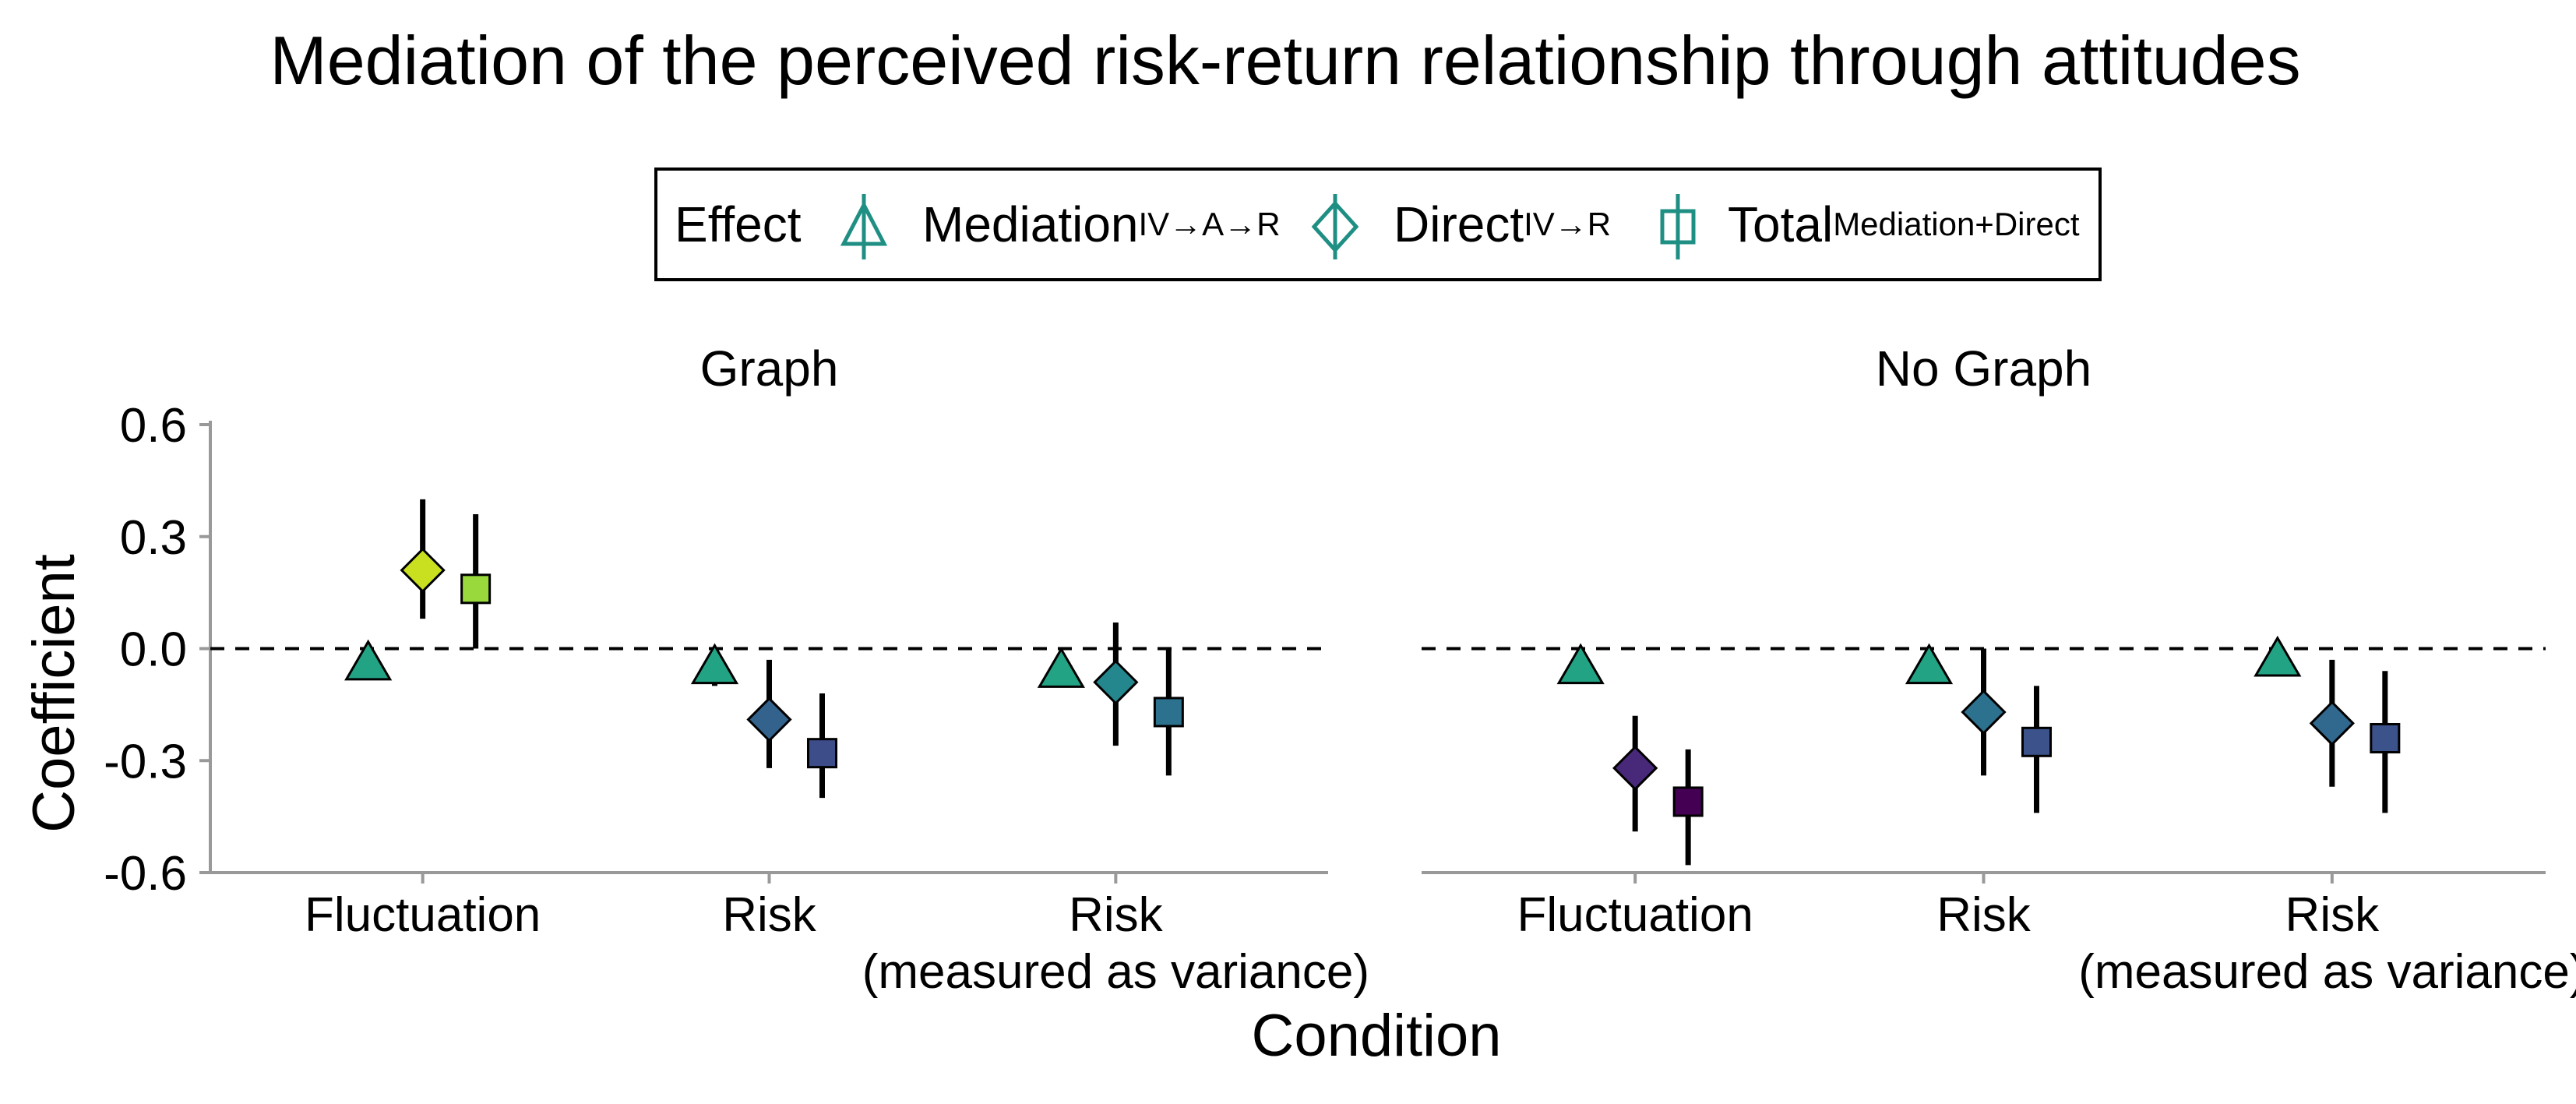 The height and width of the screenshot is (1104, 2576). Describe the element at coordinates (1983, 369) in the screenshot. I see `panel-label: No Graph` at that location.